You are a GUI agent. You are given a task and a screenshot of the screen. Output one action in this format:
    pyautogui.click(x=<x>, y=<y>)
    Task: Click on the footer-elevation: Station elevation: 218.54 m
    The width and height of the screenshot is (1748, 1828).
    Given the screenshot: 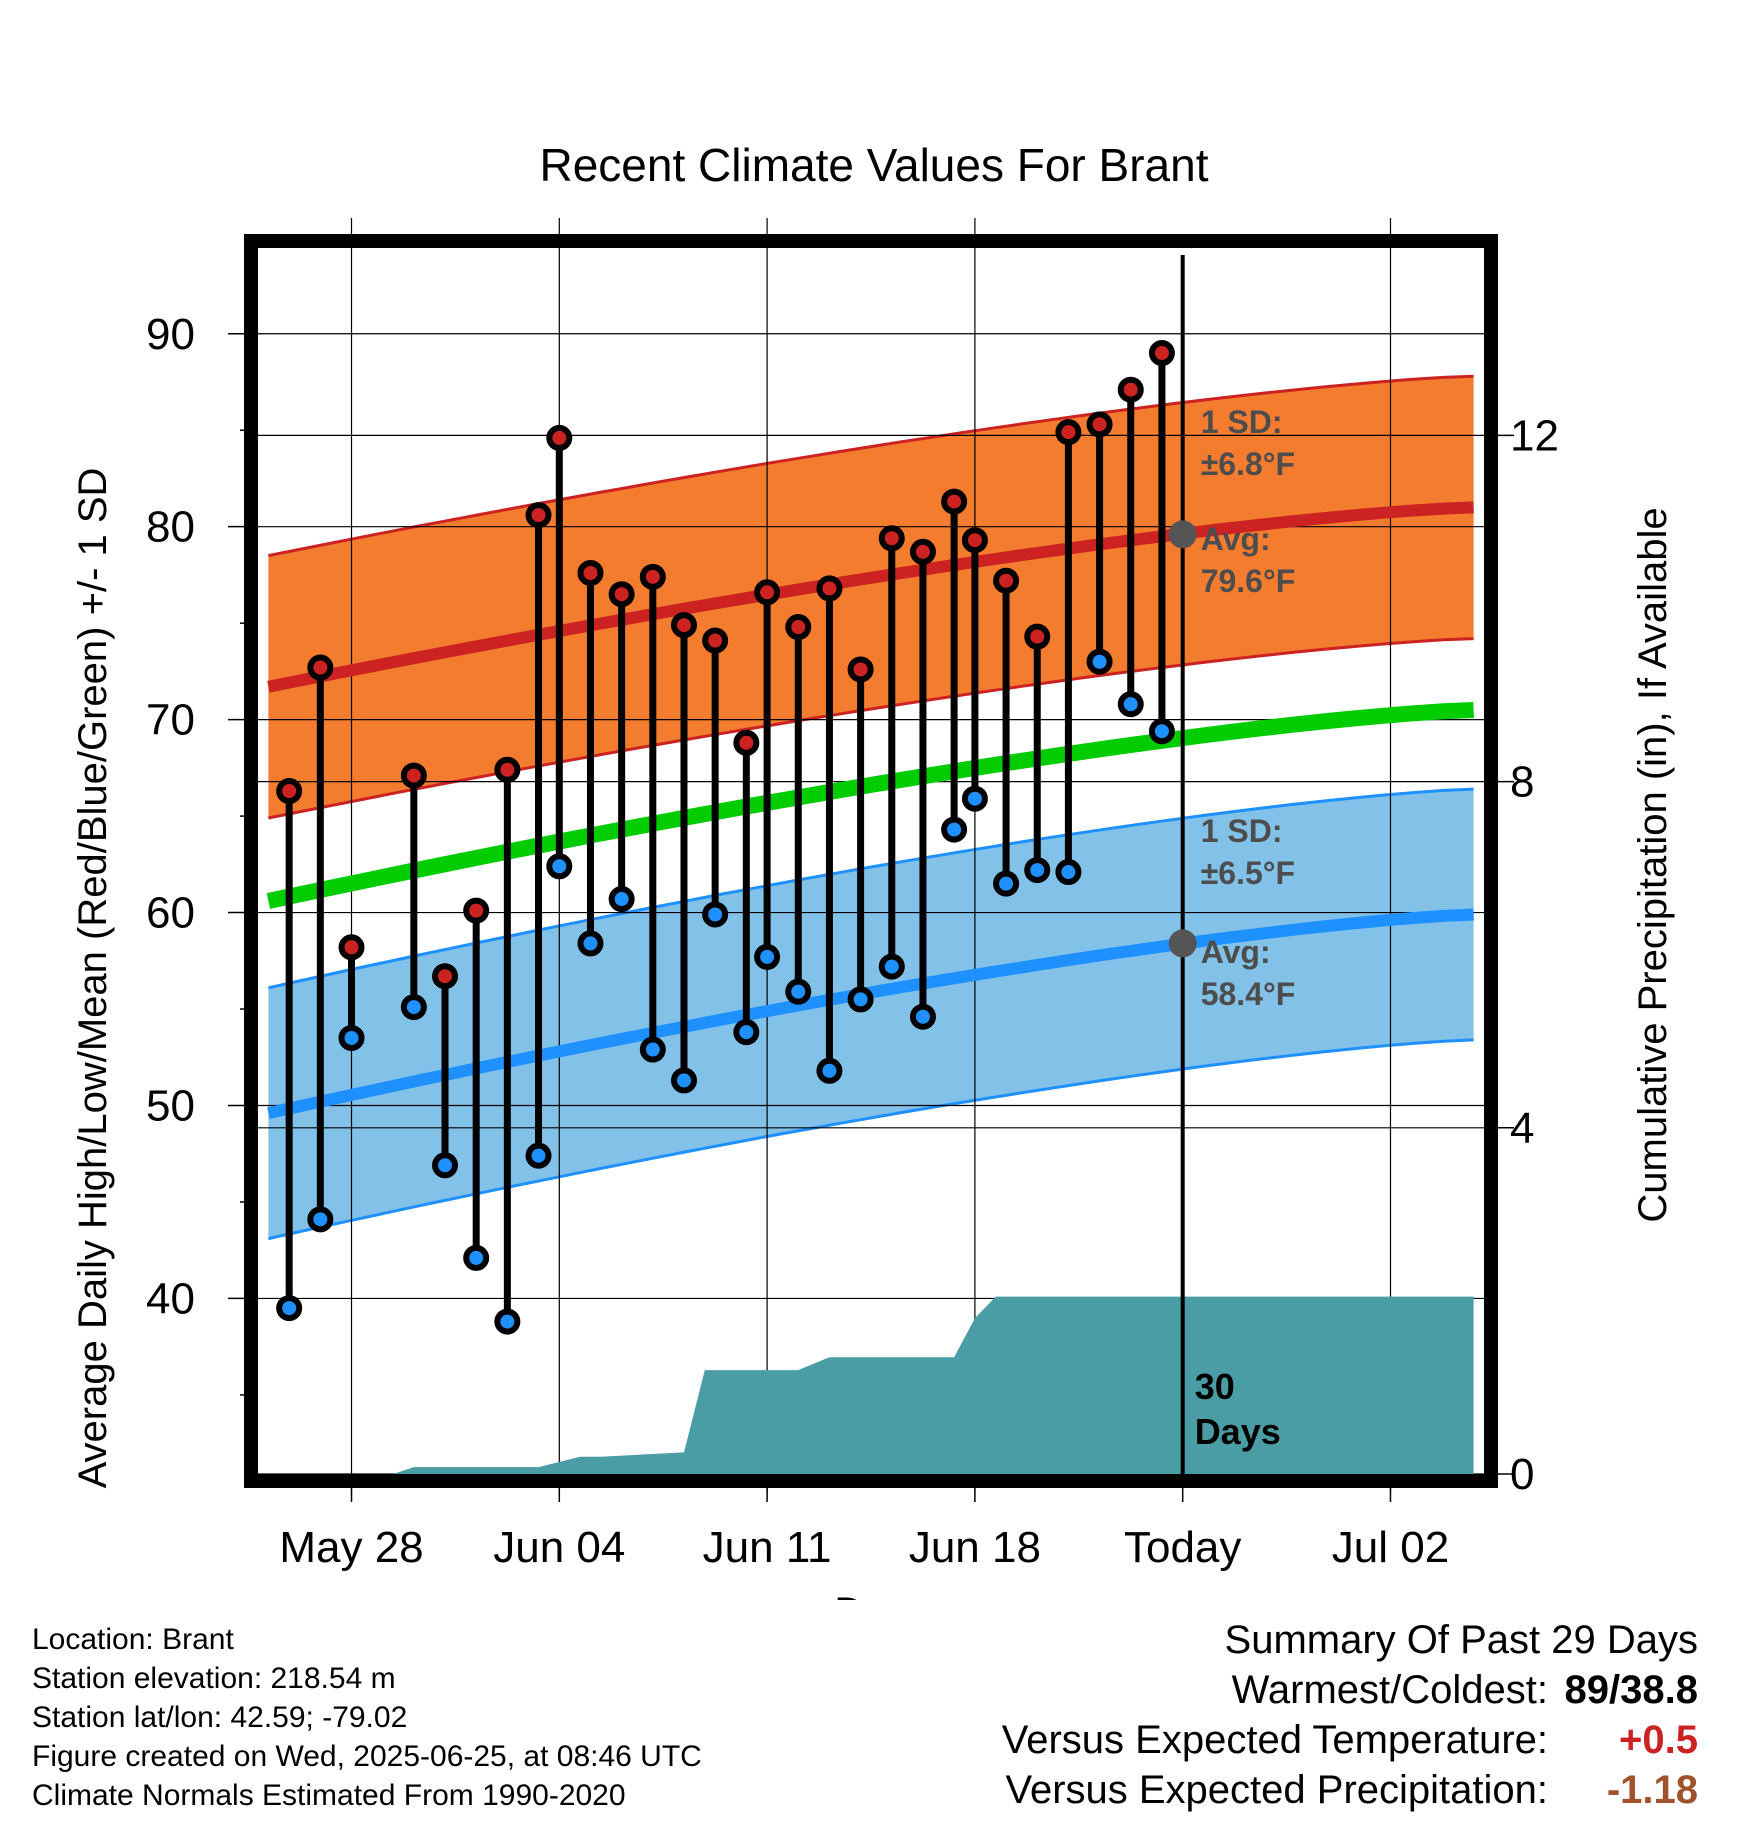 What is the action you would take?
    pyautogui.click(x=214, y=1678)
    